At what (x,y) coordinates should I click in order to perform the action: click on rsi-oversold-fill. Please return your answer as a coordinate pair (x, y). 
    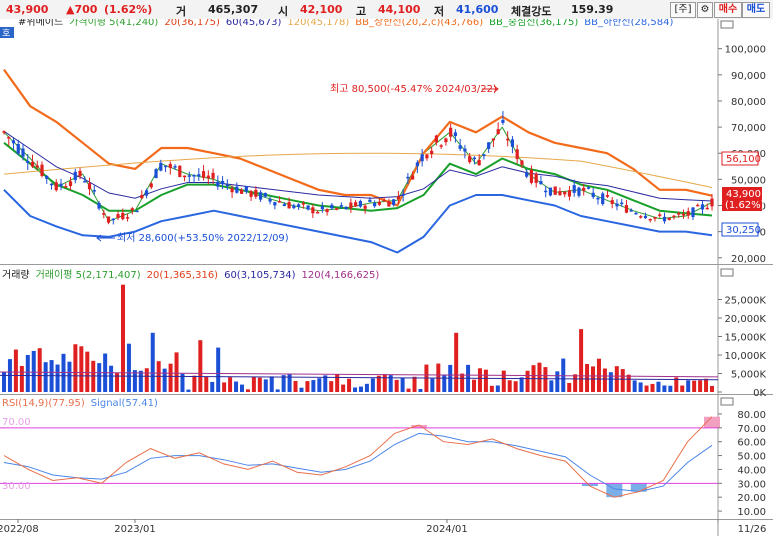
    Looking at the image, I should click on (638, 487).